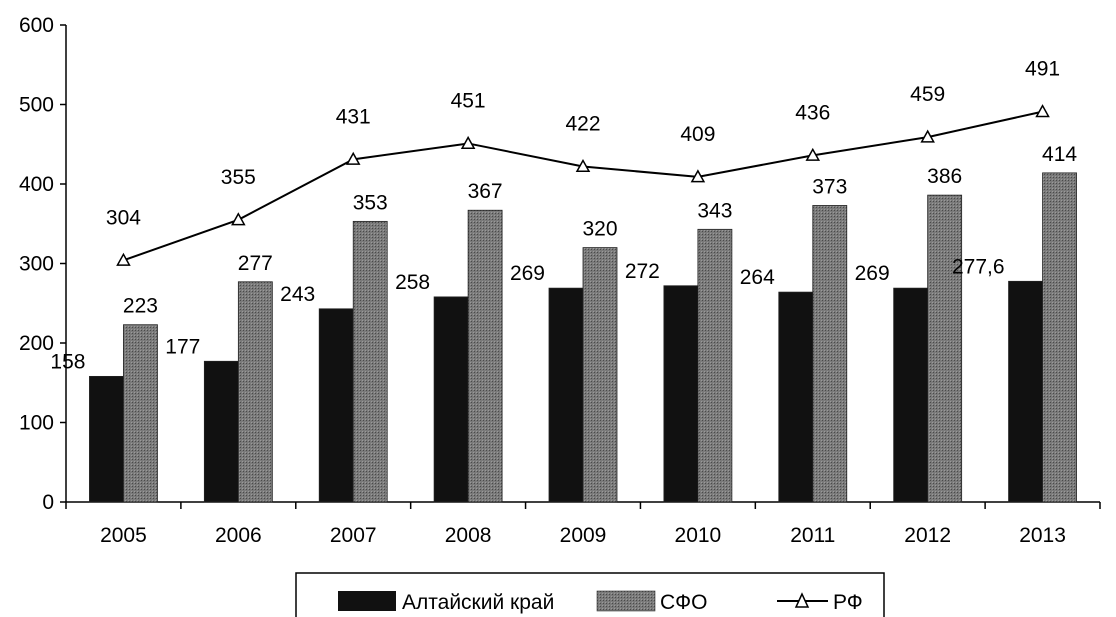  Describe the element at coordinates (683, 602) in the screenshot. I see `legend-label-sfo: СФО` at that location.